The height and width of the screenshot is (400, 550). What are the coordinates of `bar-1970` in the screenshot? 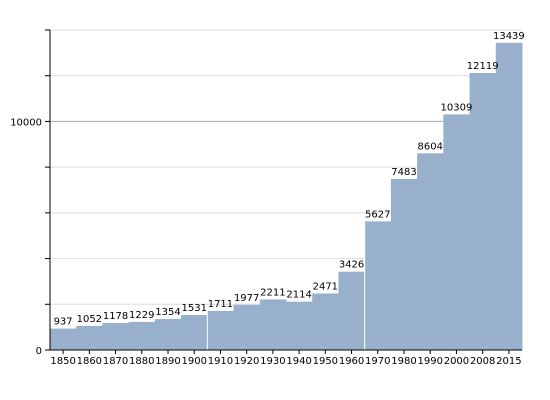 It's located at (378, 285).